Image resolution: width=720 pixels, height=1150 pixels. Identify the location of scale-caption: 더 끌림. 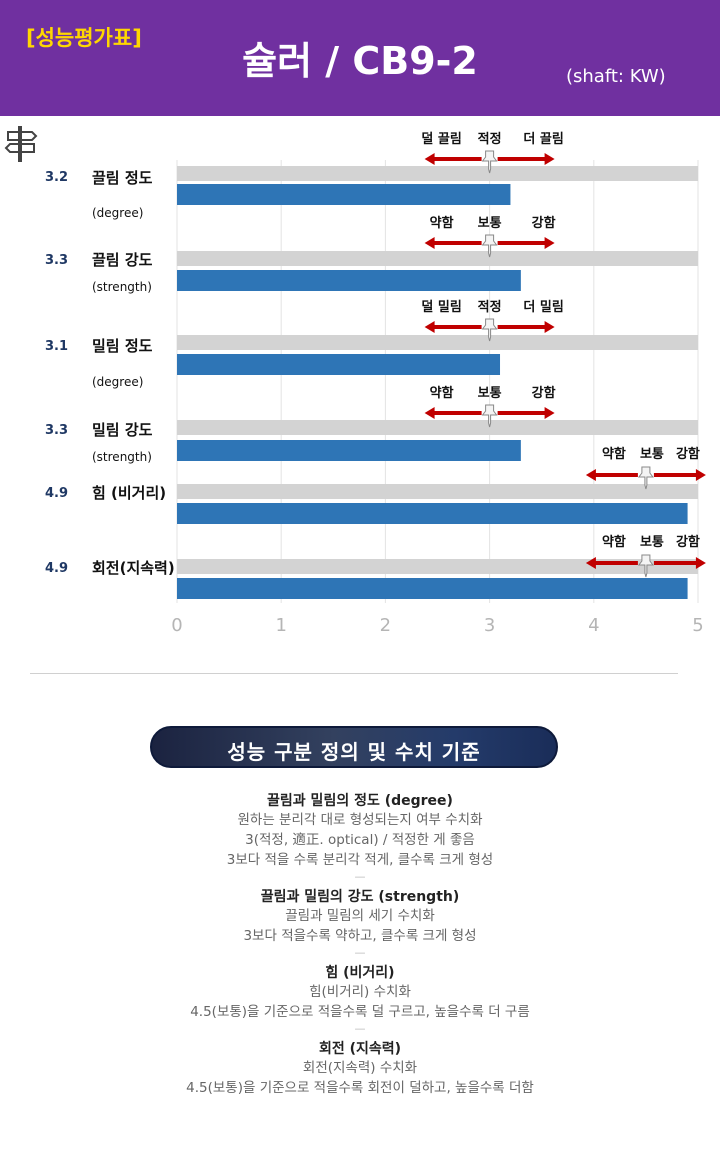
(543, 139).